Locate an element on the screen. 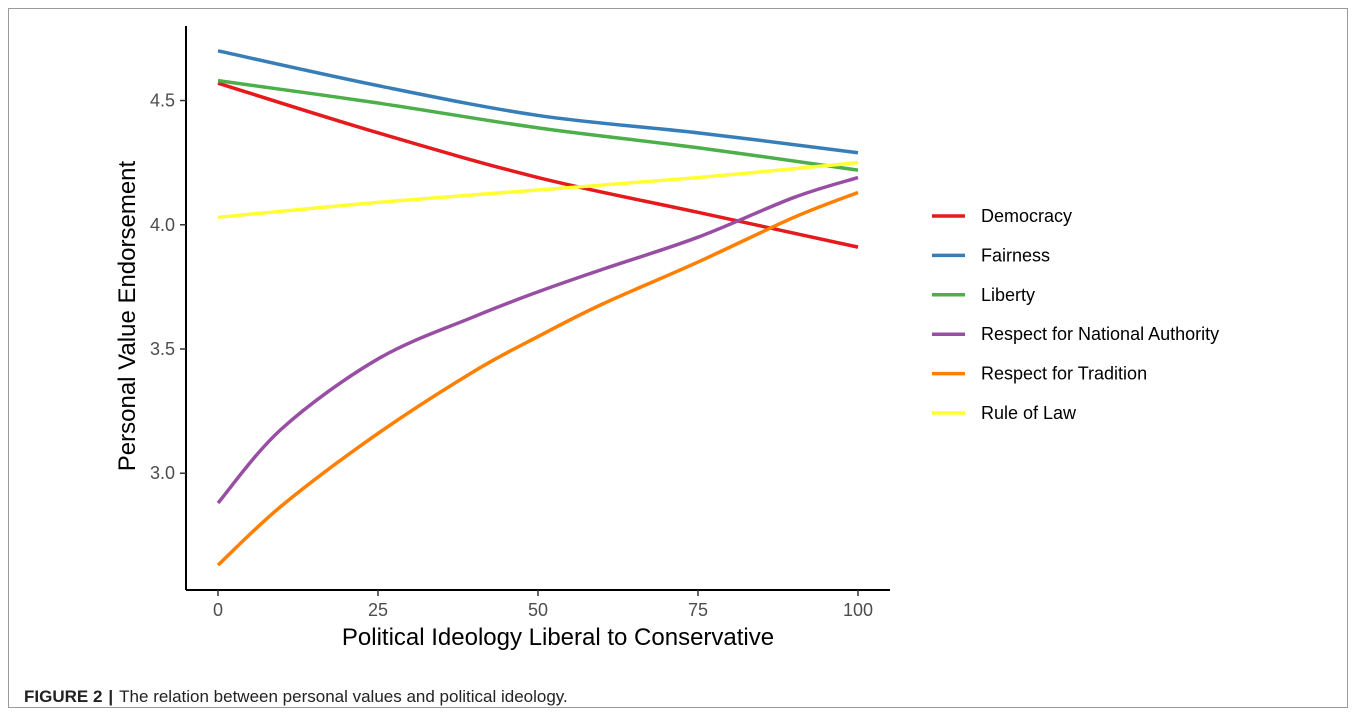 The height and width of the screenshot is (716, 1356). x-tick-label: 75 is located at coordinates (698, 610).